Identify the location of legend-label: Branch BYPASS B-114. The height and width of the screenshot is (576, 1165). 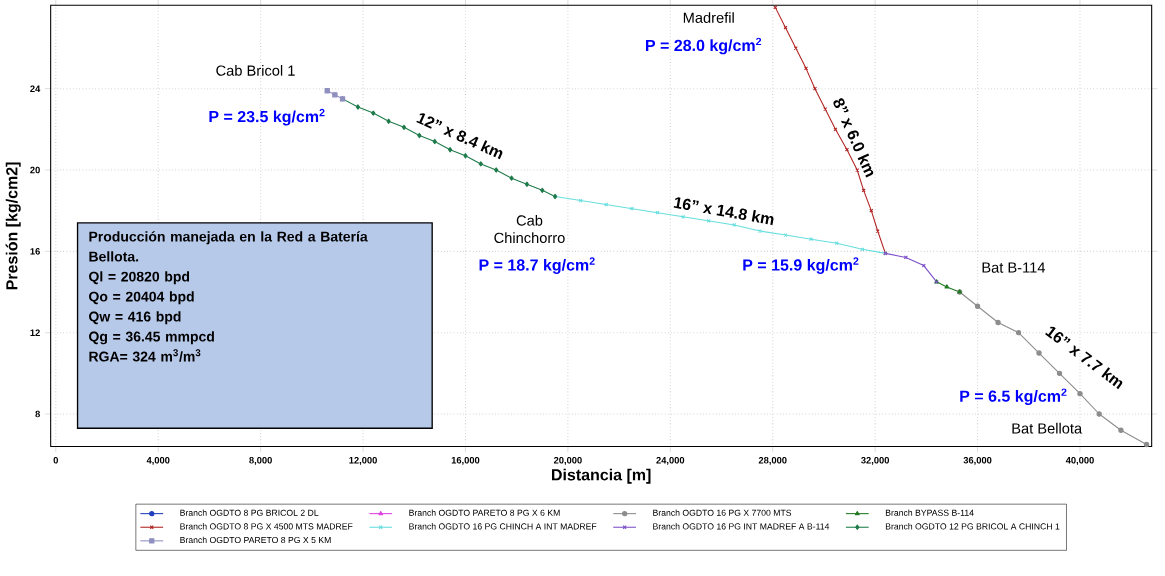
(929, 512).